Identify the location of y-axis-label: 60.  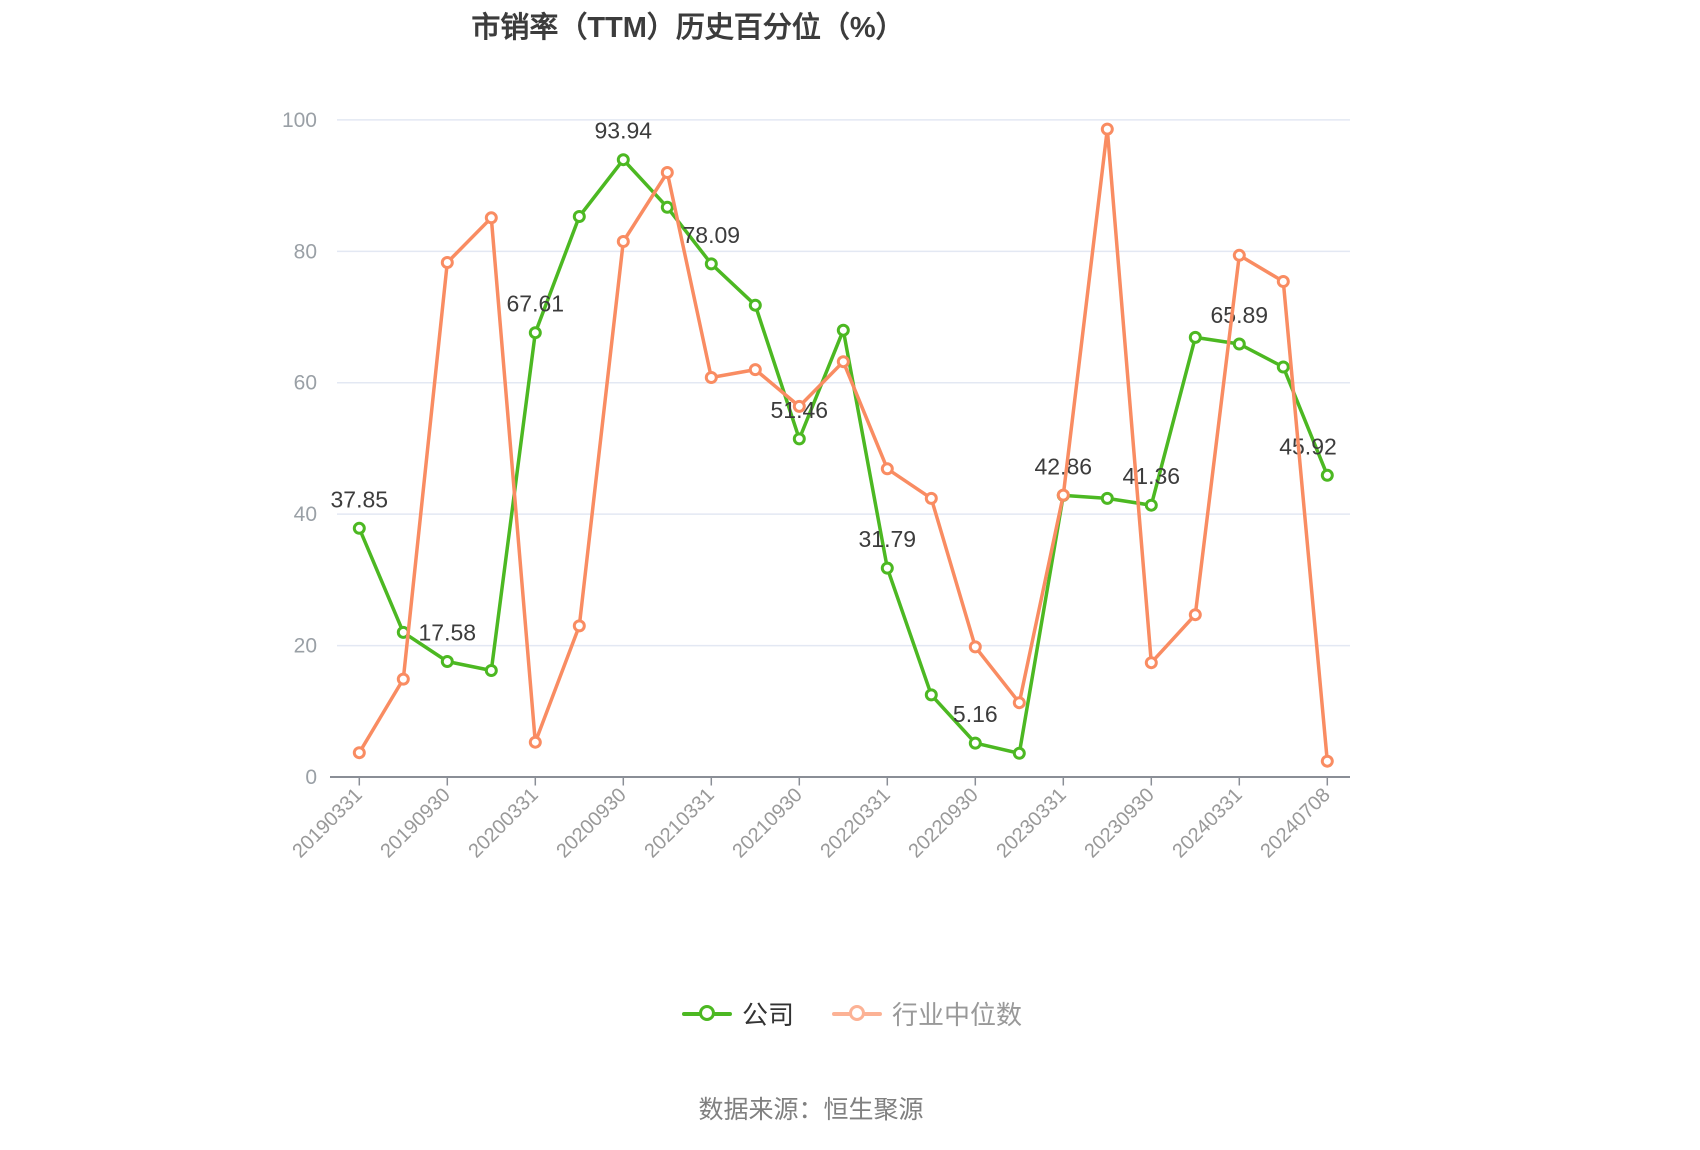
(305, 383).